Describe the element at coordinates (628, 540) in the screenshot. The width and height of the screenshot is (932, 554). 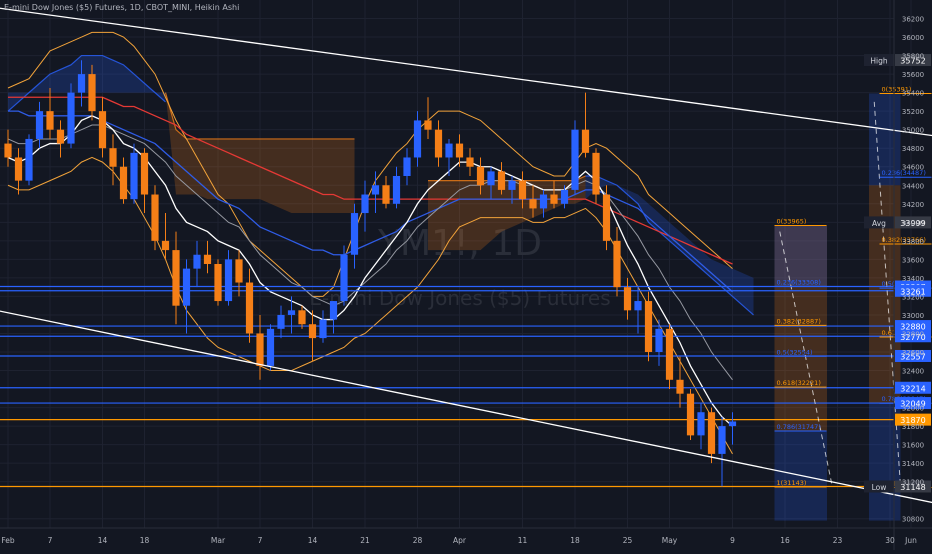
I see `x-tick-label: 25` at that location.